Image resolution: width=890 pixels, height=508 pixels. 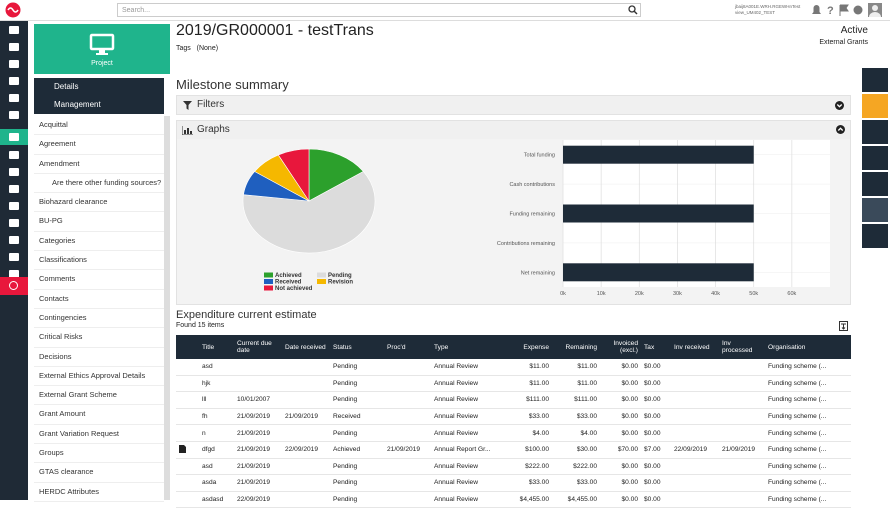 I want to click on nav-item: External Ethics Approval Details, so click(x=99, y=377).